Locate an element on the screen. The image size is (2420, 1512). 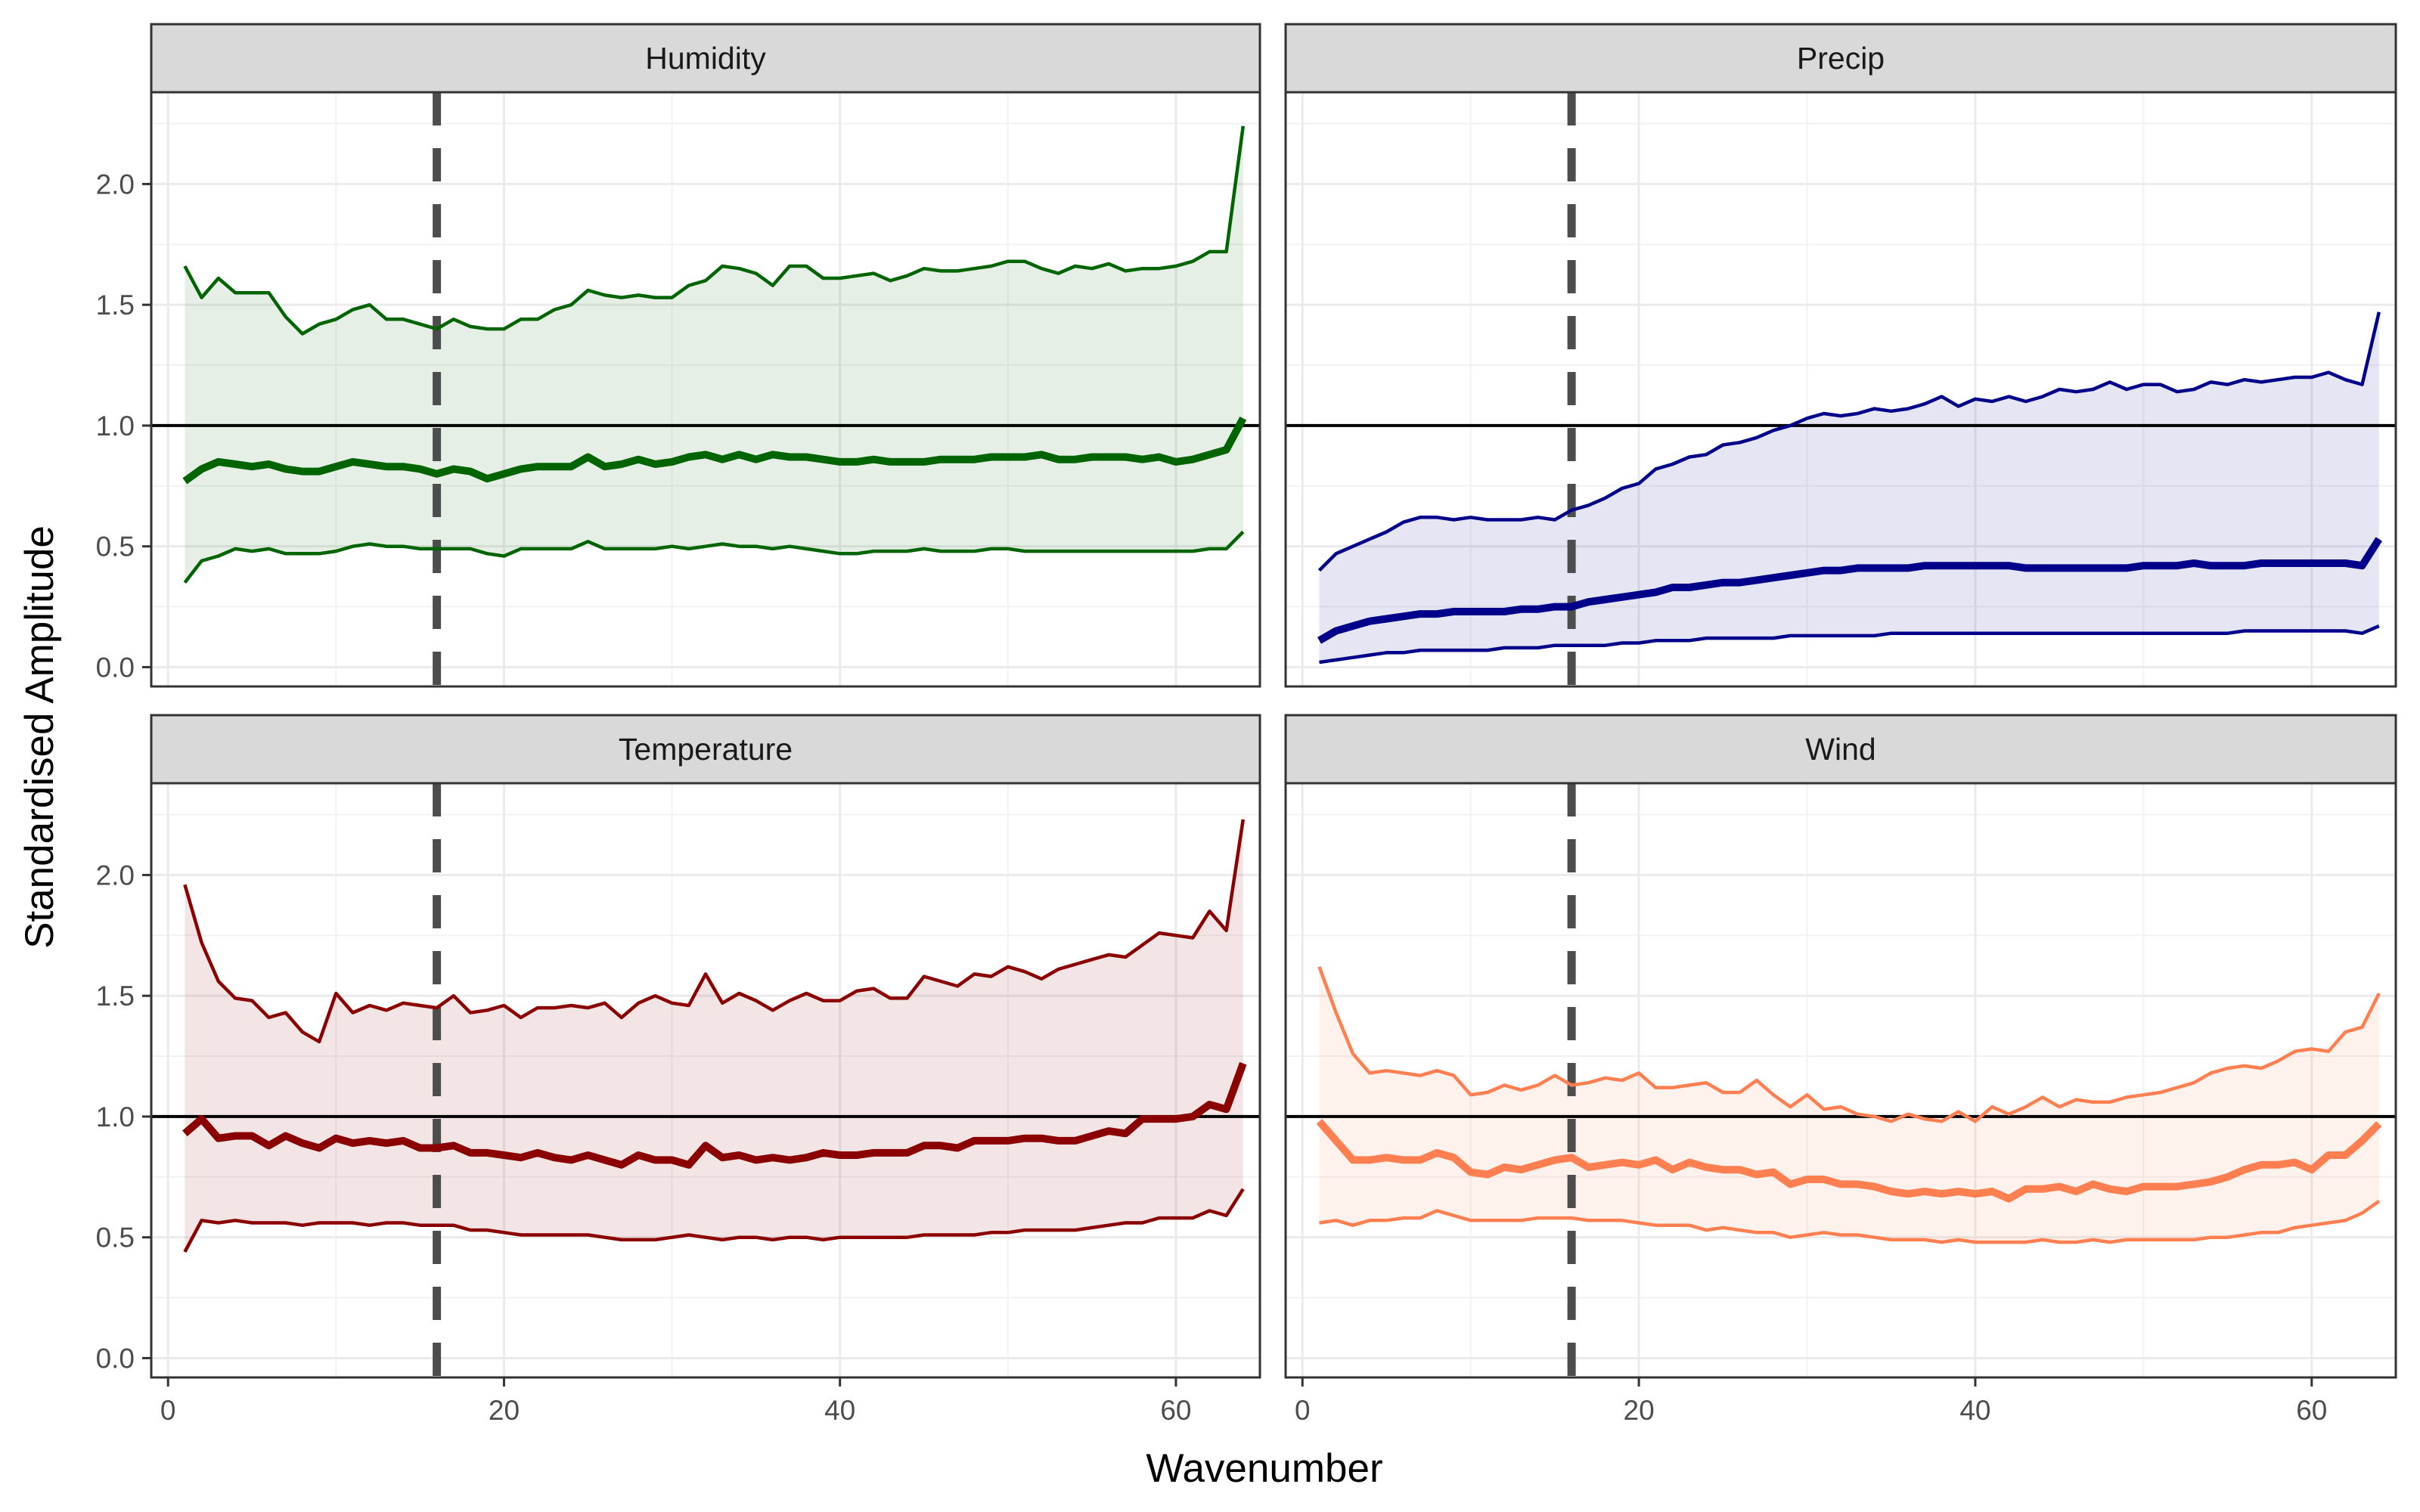
strip-precip is located at coordinates (1840, 58).